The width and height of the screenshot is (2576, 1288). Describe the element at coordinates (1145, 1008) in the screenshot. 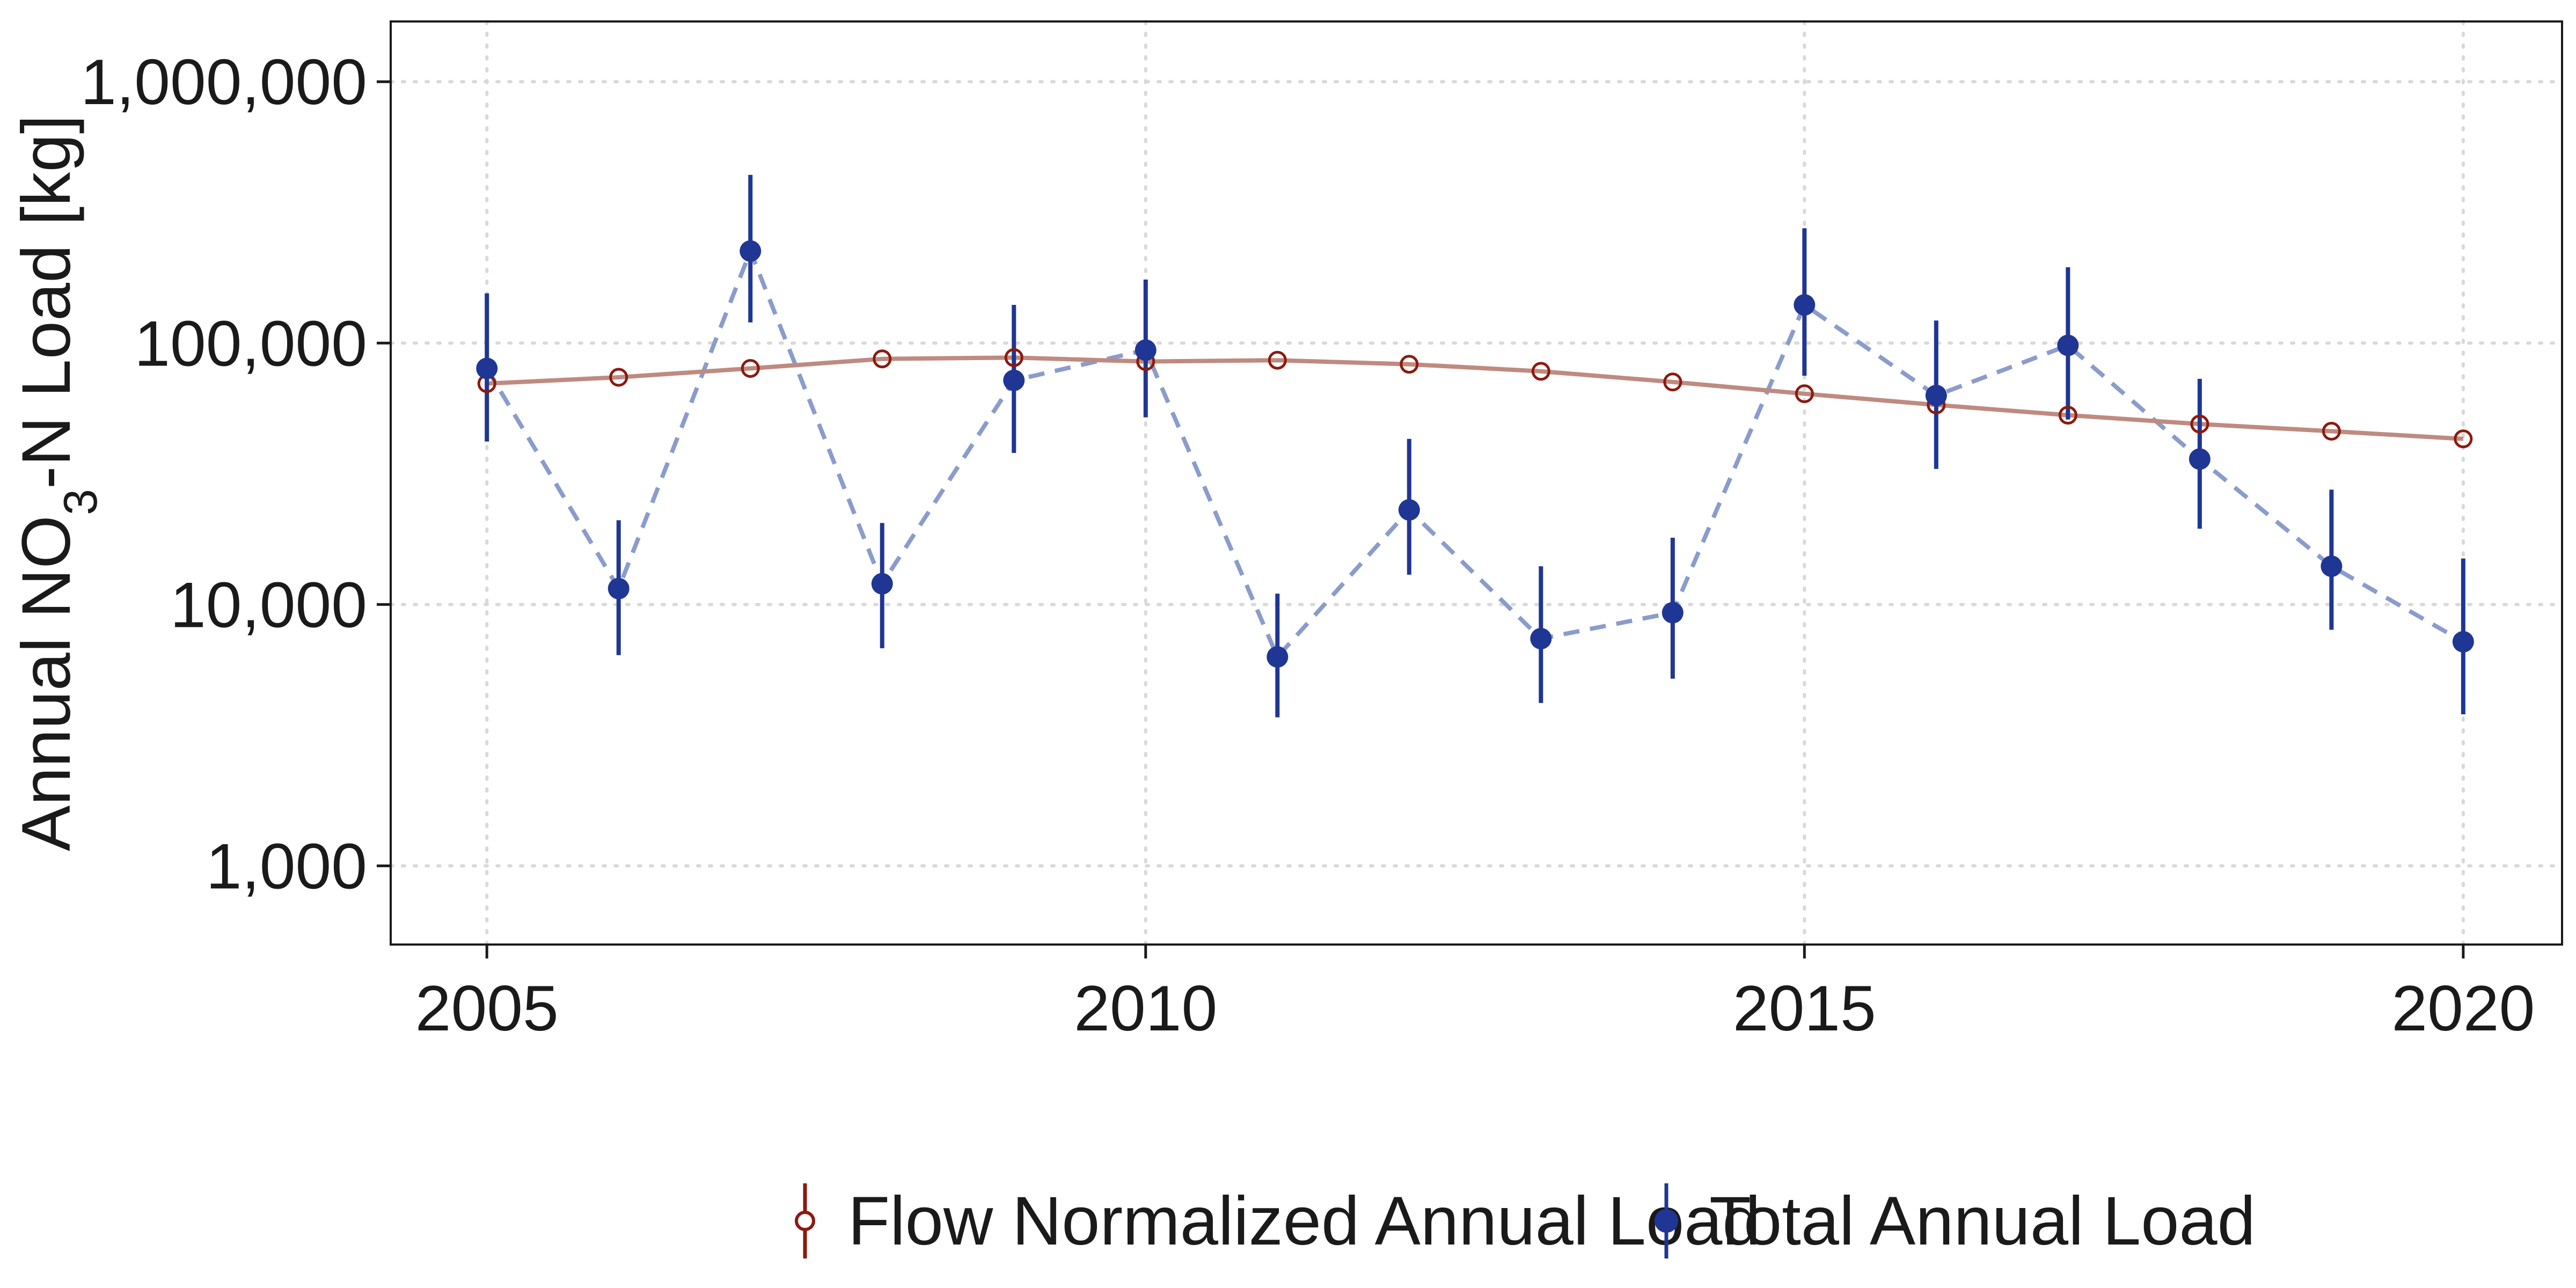

I see `x-tick-label: 2010` at that location.